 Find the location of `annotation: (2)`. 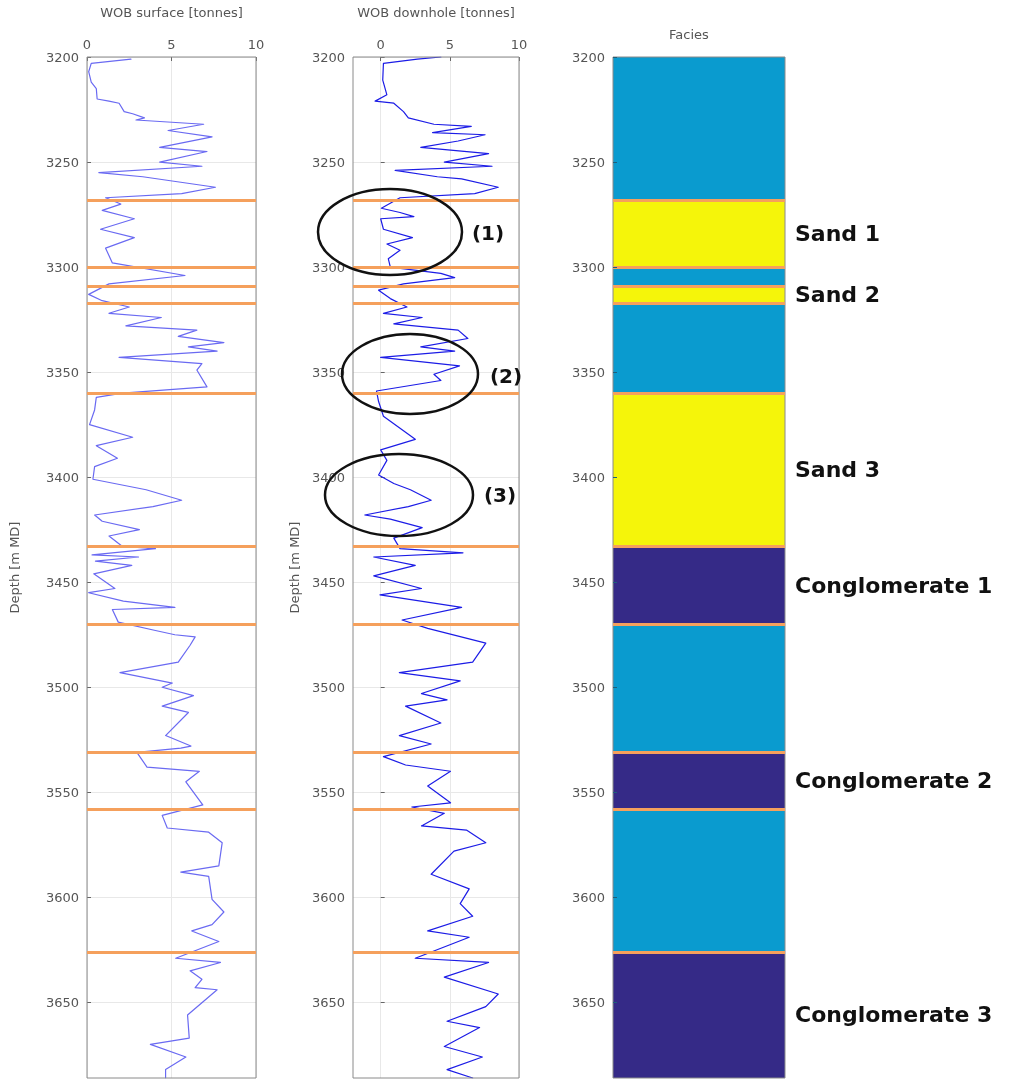

annotation: (2) is located at coordinates (506, 376).